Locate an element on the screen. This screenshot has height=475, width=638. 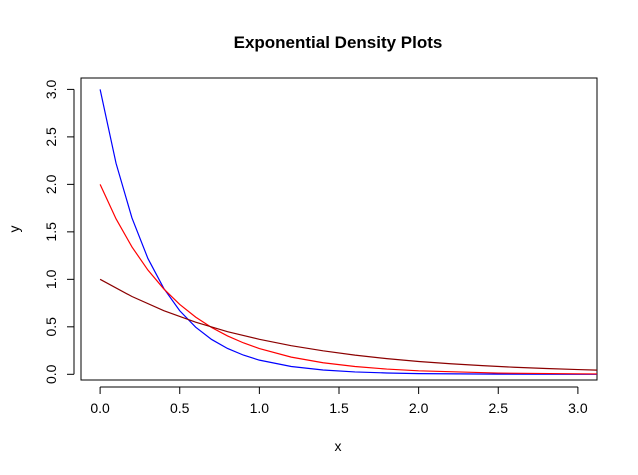
x-tick-label: 1.0 is located at coordinates (260, 408).